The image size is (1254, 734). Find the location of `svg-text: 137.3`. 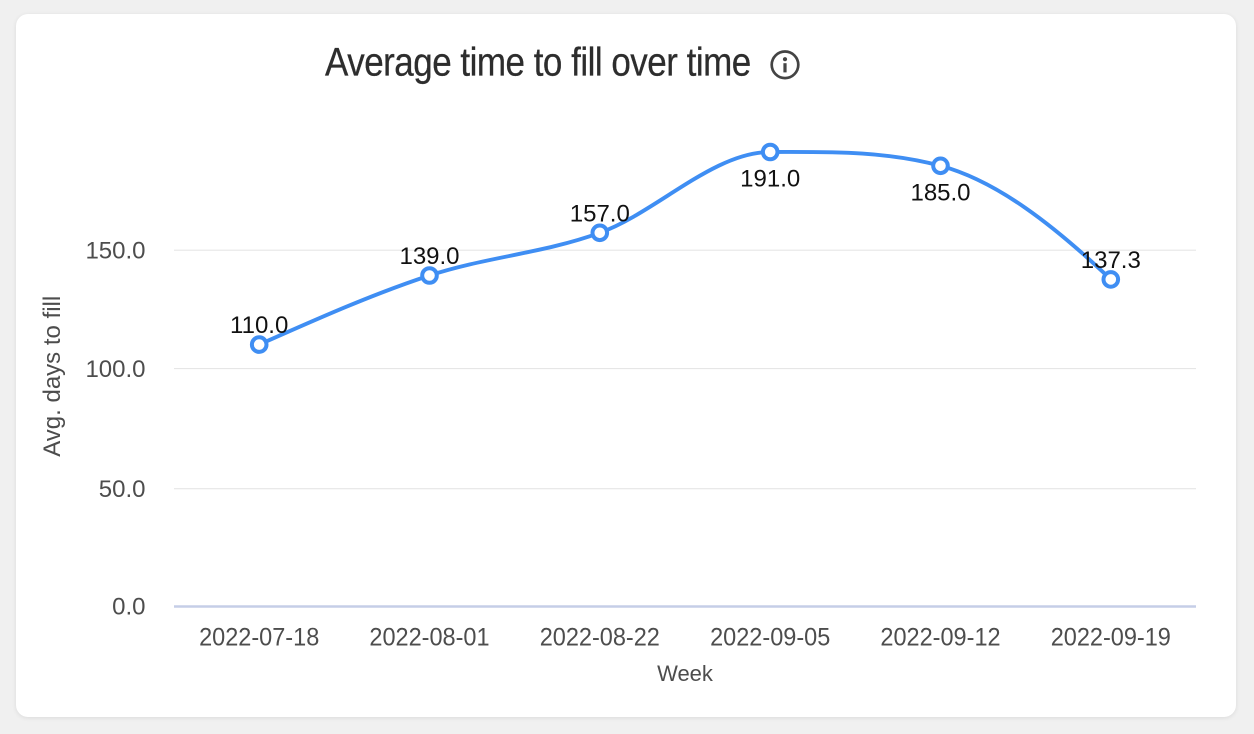

svg-text: 137.3 is located at coordinates (1111, 260).